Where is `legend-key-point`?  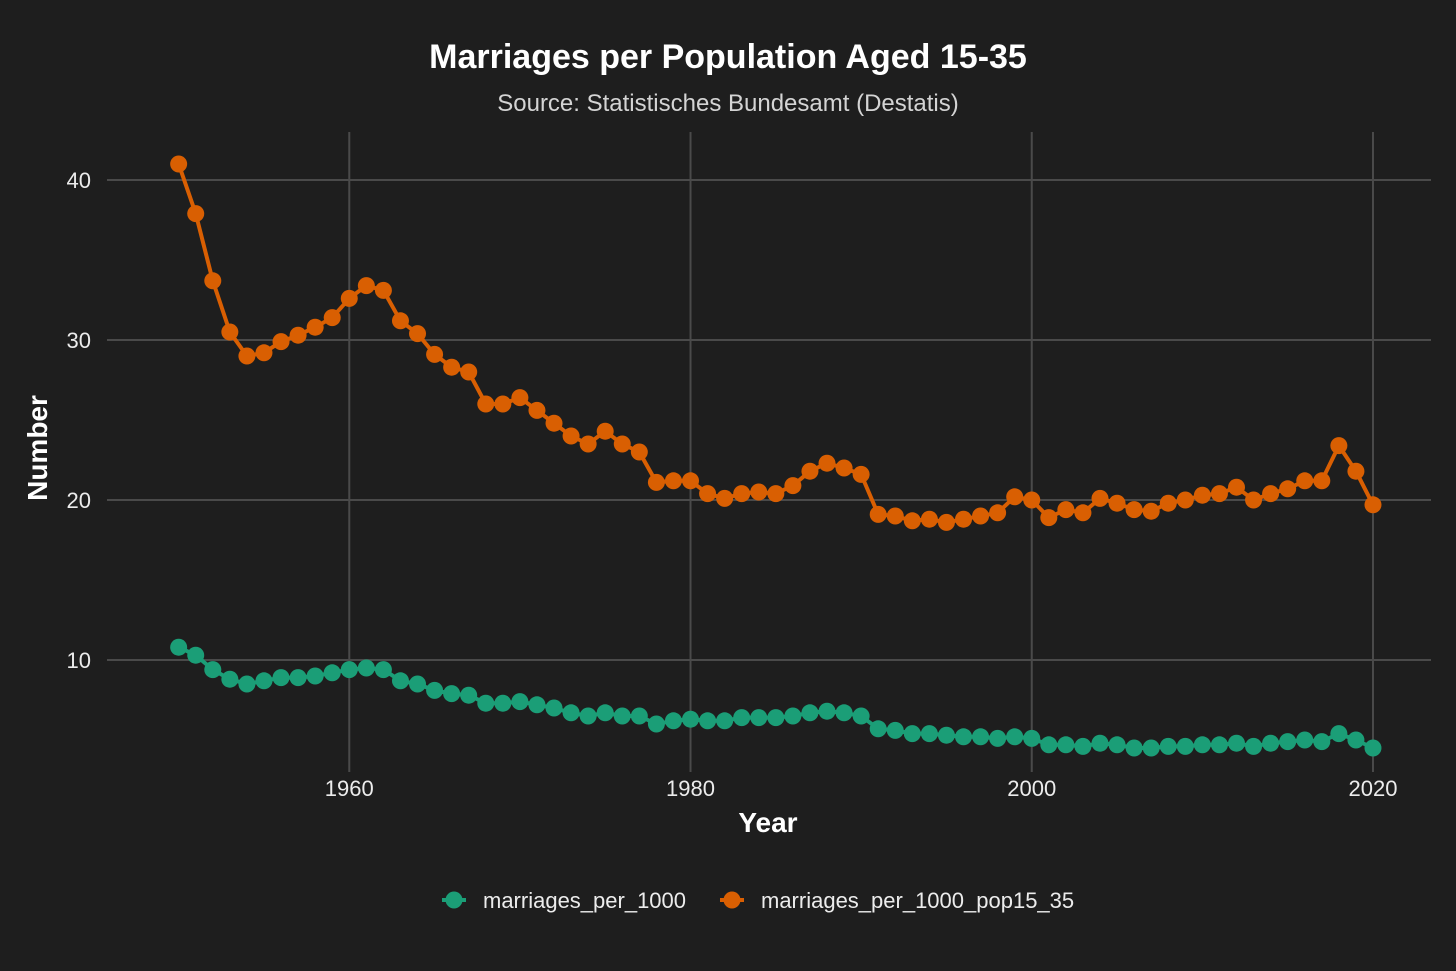
legend-key-point is located at coordinates (732, 900).